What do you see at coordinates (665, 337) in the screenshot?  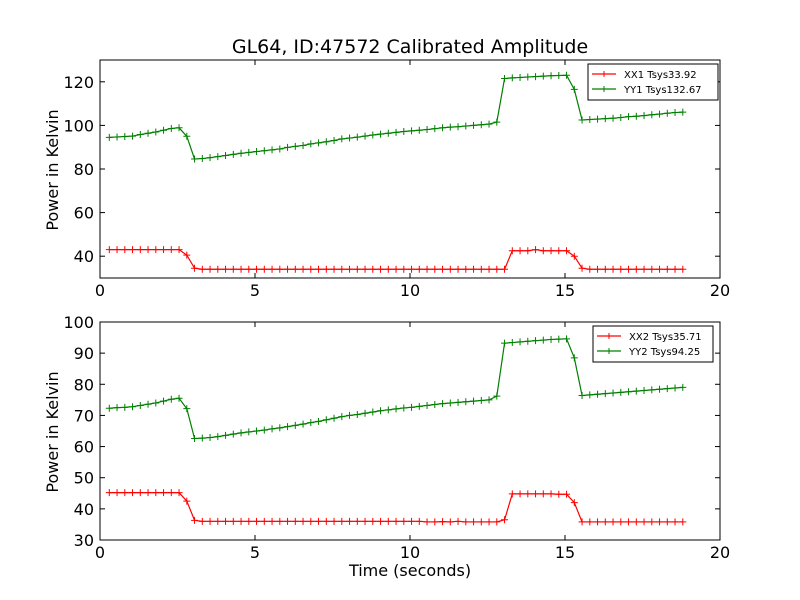 I see `legend-entry: XX2 Tsys35.71` at bounding box center [665, 337].